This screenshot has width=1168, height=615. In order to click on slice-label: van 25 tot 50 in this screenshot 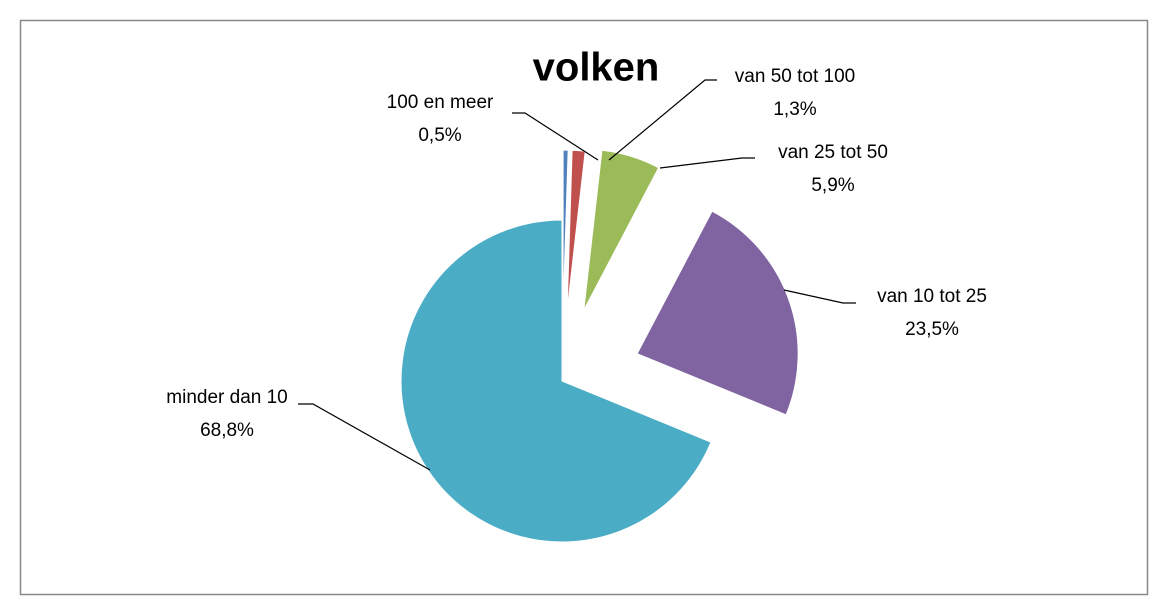, I will do `click(833, 152)`.